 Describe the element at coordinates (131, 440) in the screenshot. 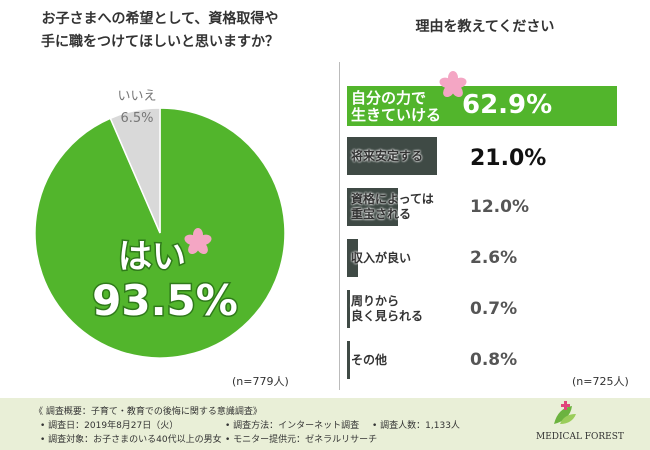

I see `survey-item: • 調査対象：お子さまのいる40代以上の男女` at that location.